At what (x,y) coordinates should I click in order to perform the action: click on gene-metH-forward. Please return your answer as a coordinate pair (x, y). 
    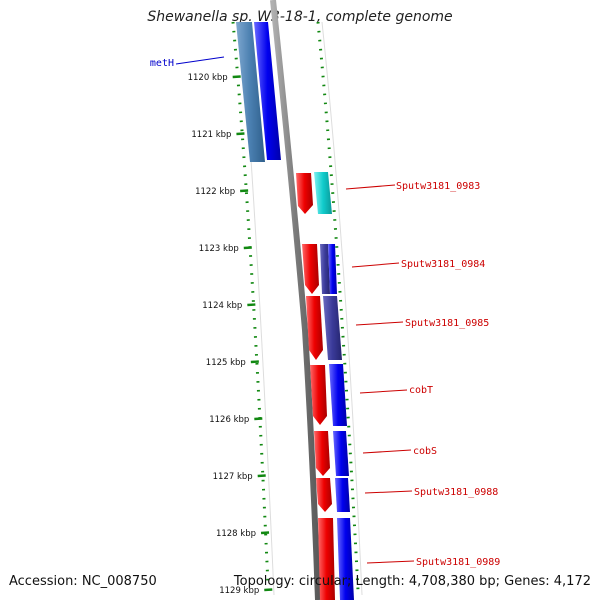
    Looking at the image, I should click on (250, 92).